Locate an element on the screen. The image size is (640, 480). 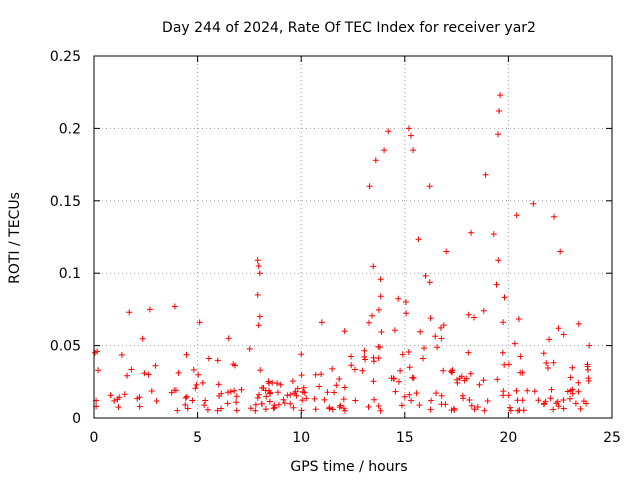
x-tick-label: 15 is located at coordinates (405, 438).